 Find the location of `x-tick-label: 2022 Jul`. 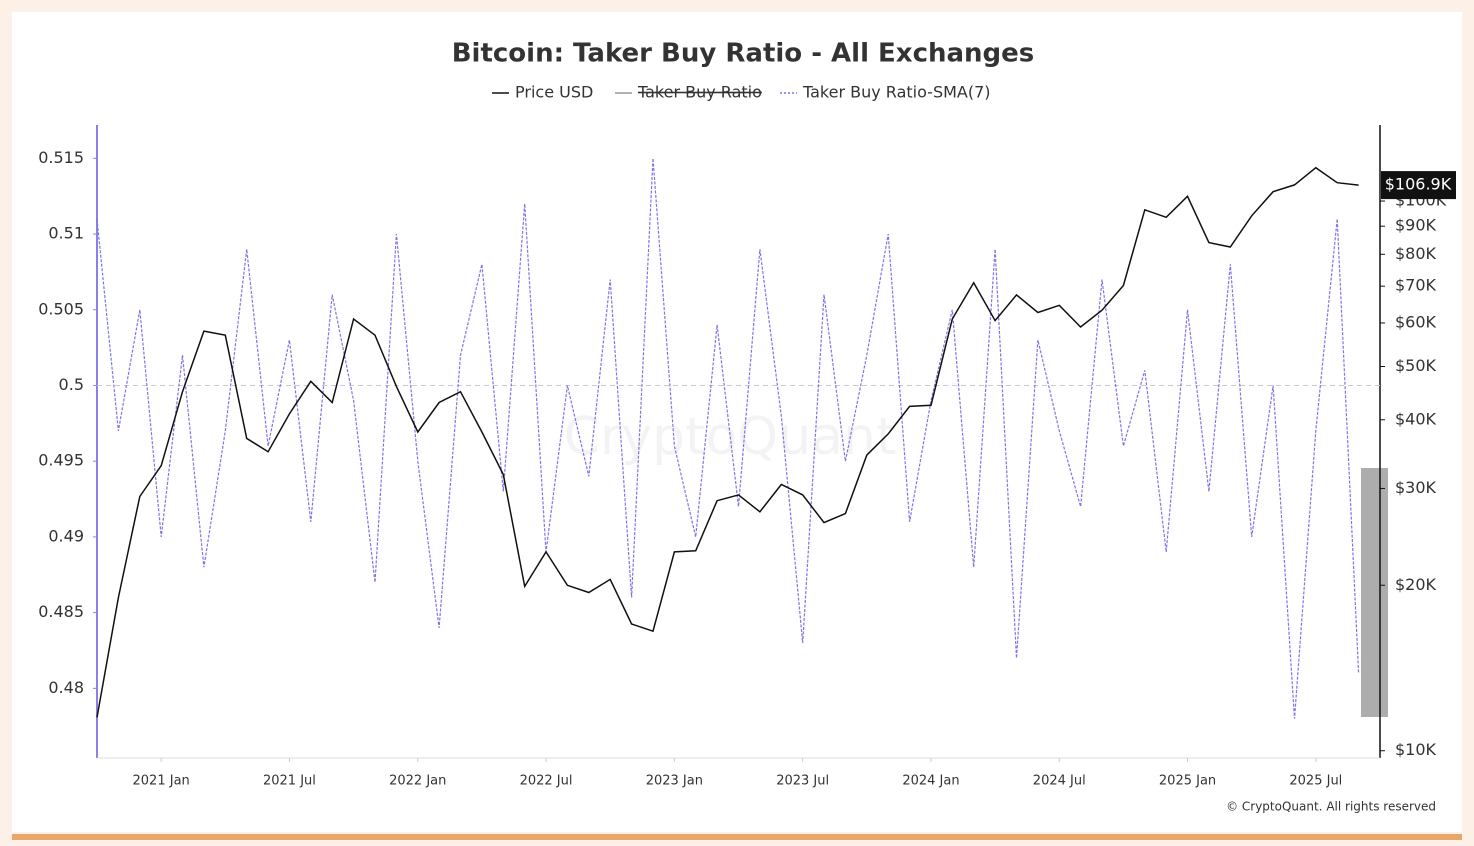

x-tick-label: 2022 Jul is located at coordinates (546, 781).